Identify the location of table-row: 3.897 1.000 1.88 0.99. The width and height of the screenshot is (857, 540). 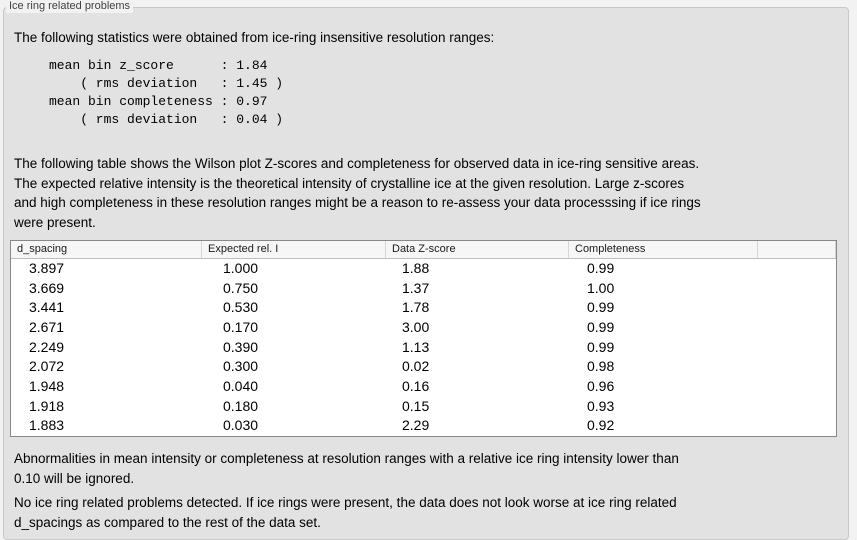
(423, 269).